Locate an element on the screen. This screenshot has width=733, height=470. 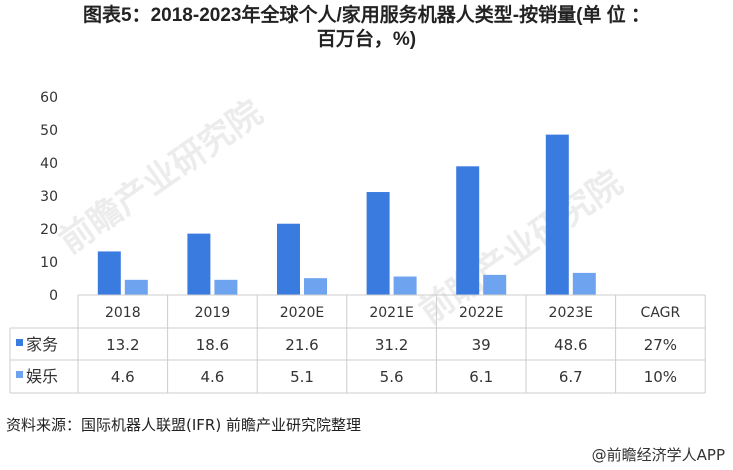
x-category-label: 2018 is located at coordinates (123, 313).